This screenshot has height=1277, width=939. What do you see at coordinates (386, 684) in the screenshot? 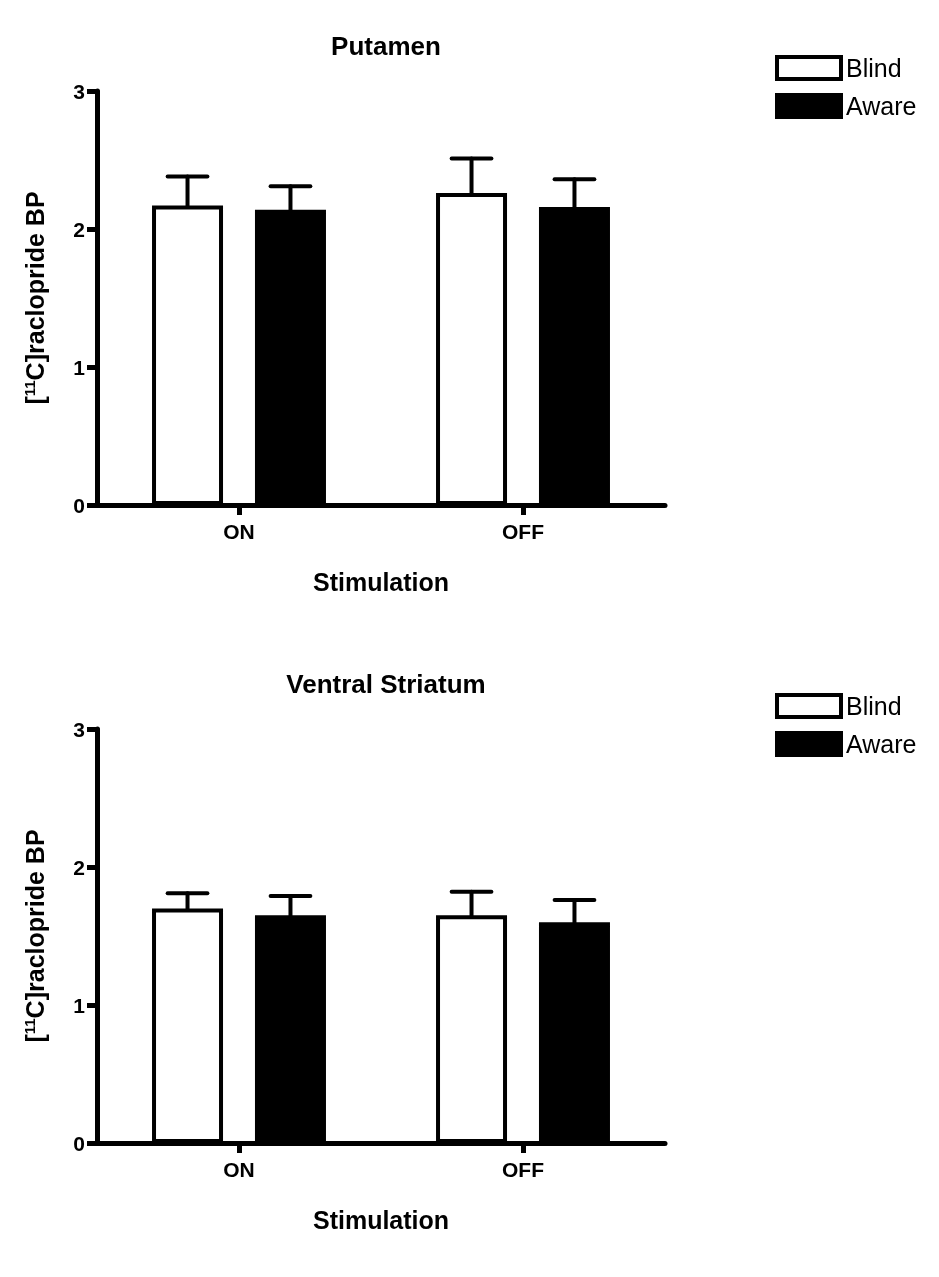
I see `chart-title: Ventral Striatum` at bounding box center [386, 684].